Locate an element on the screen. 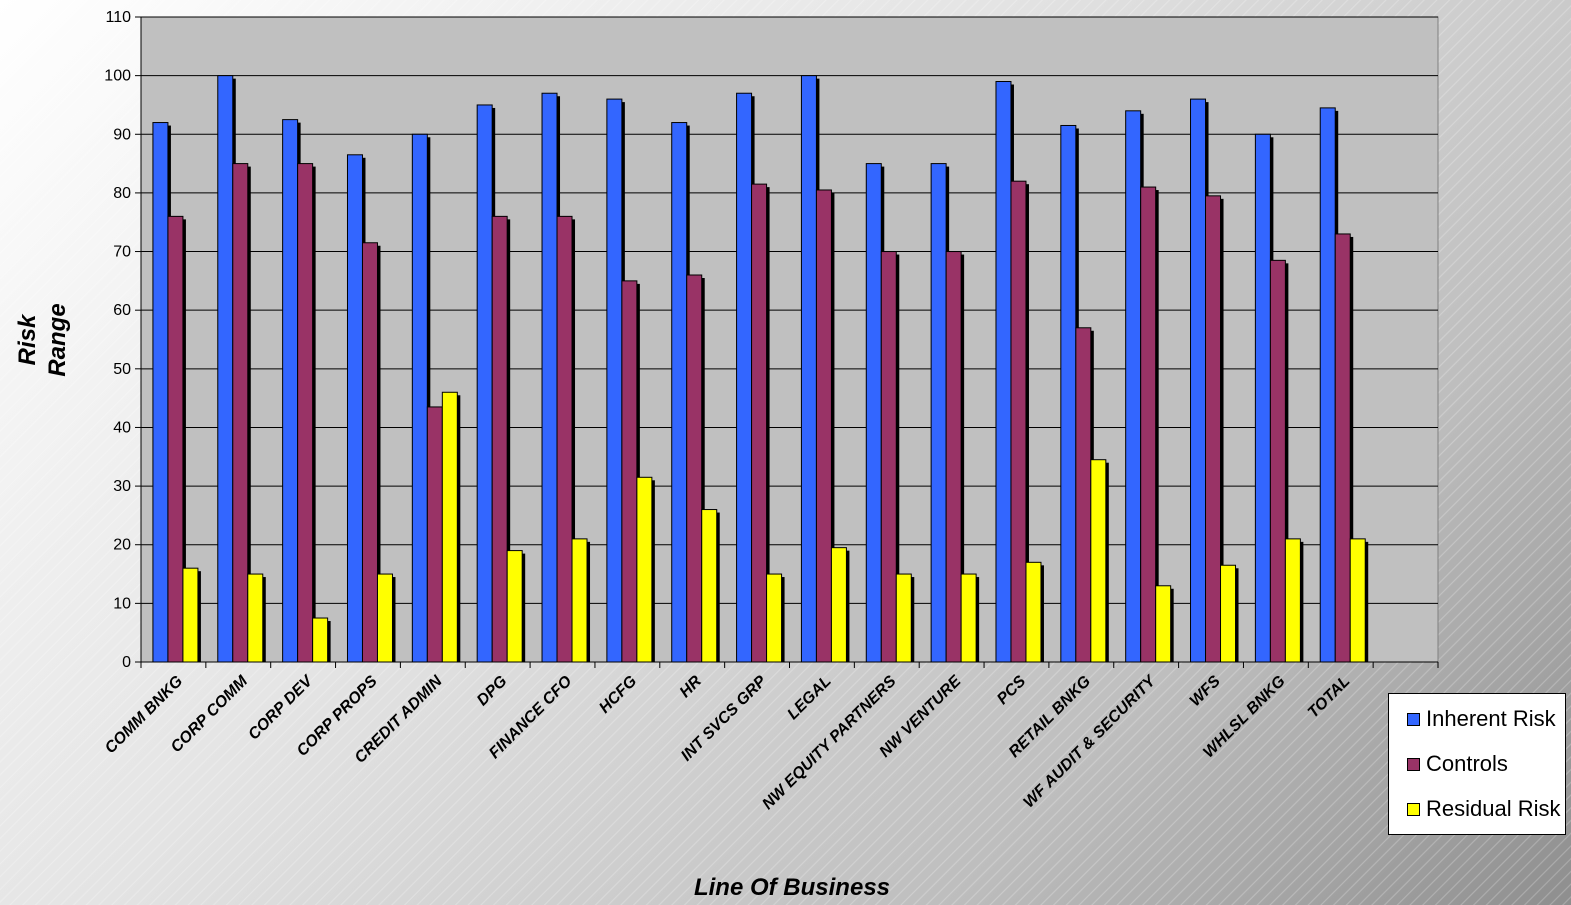  legend: Inherent Risk Controls Residual Risk is located at coordinates (1477, 764).